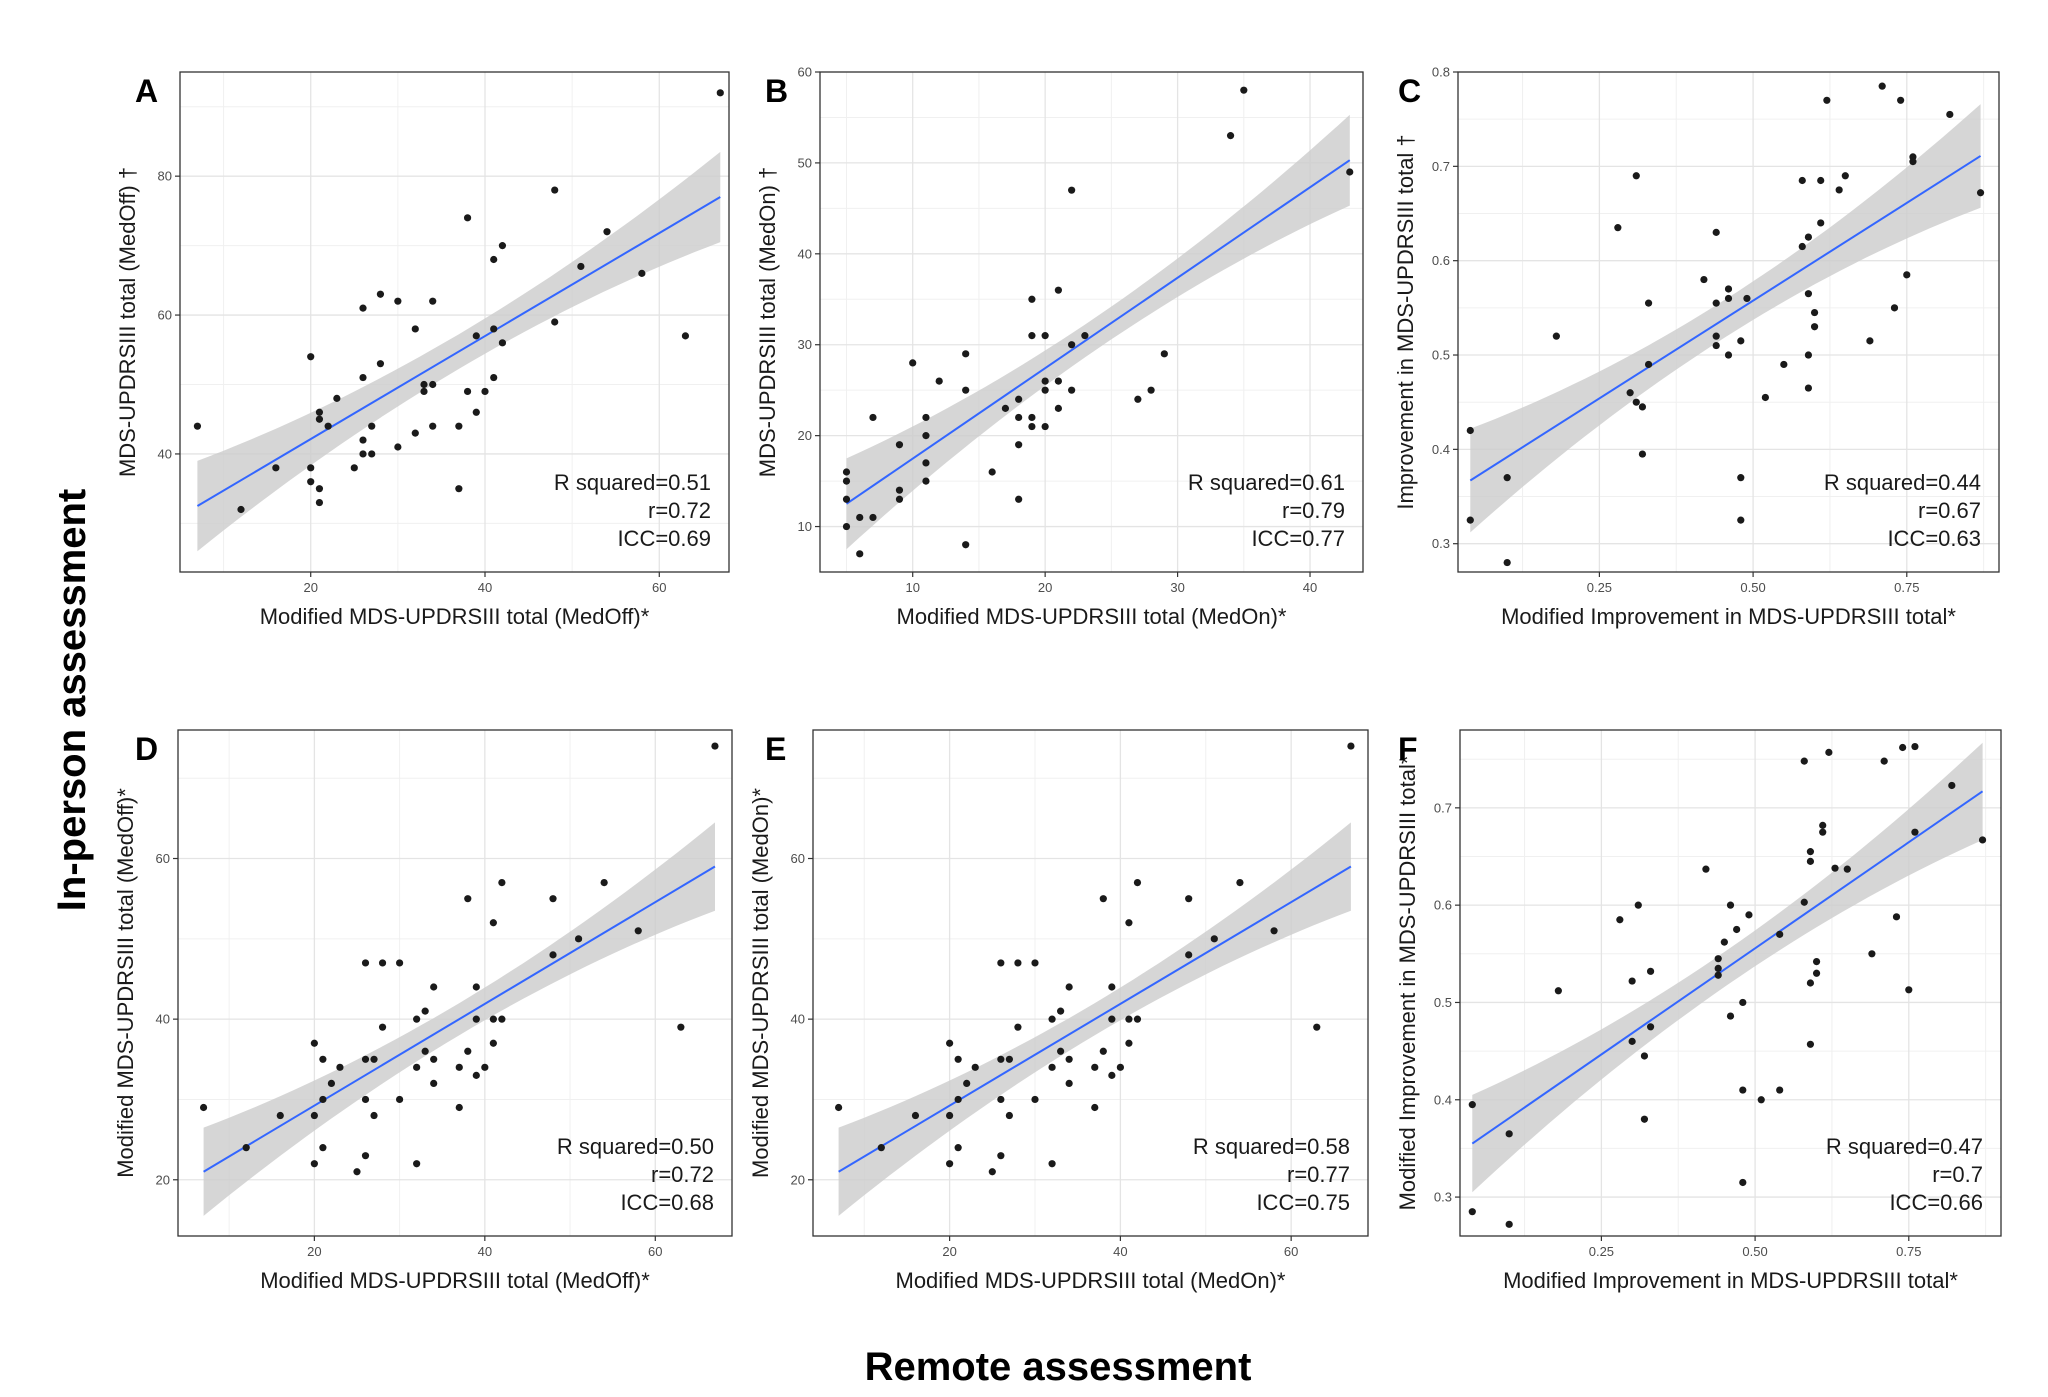  I want to click on panel-letter: F, so click(1408, 749).